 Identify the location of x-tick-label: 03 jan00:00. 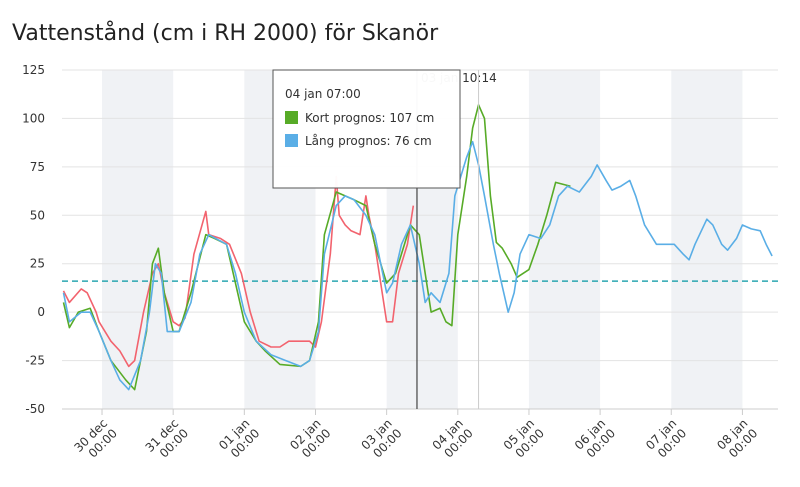
(381, 439).